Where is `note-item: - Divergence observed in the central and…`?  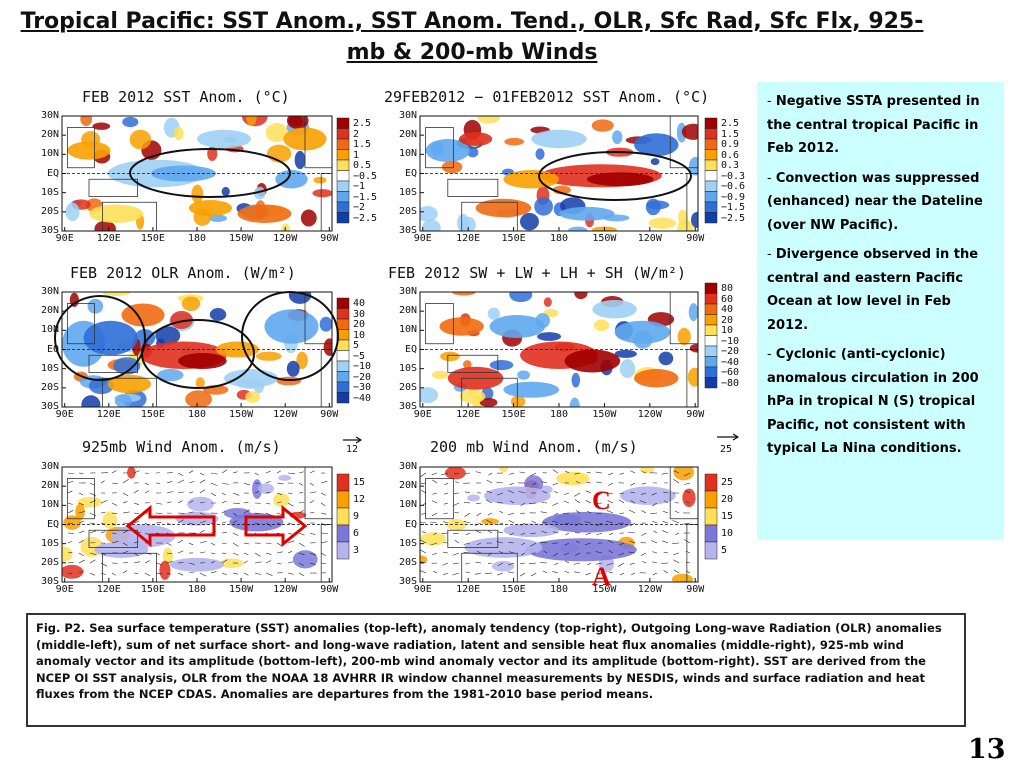
note-item: - Divergence observed in the central and… is located at coordinates (873, 290).